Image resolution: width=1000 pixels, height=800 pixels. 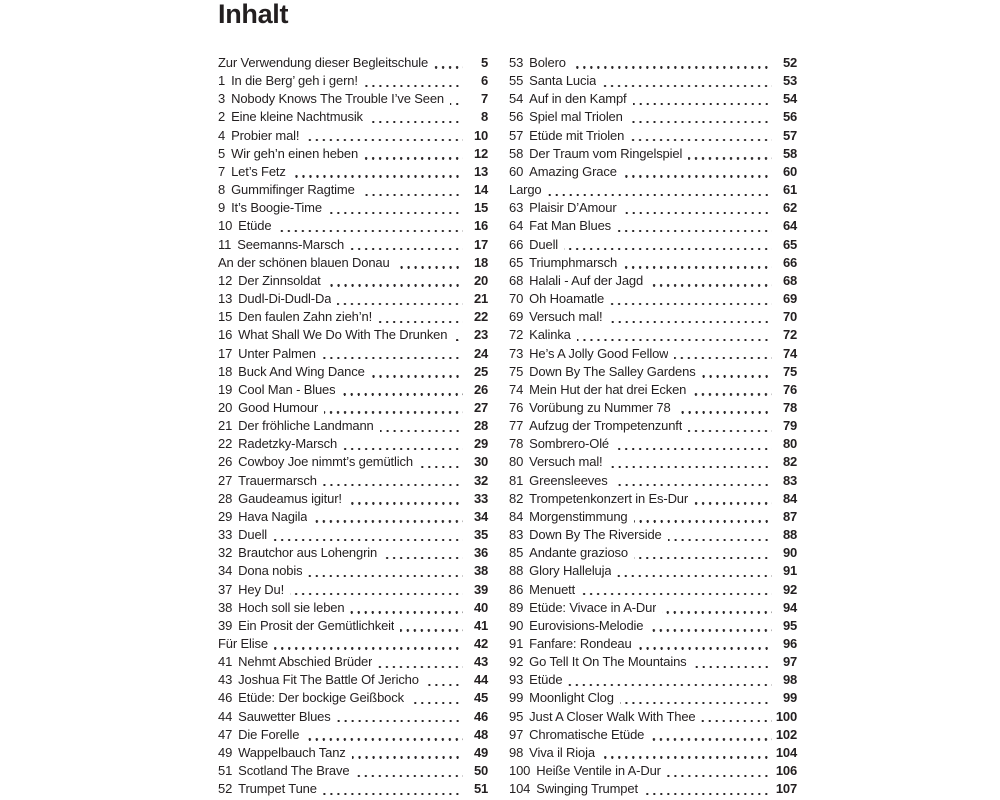 I want to click on toc-entry-number: 3, so click(x=222, y=99).